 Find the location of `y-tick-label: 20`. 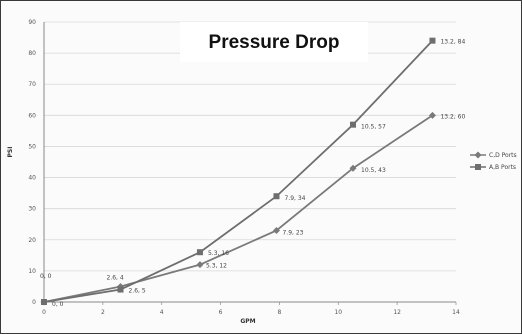

y-tick-label: 20 is located at coordinates (32, 240).